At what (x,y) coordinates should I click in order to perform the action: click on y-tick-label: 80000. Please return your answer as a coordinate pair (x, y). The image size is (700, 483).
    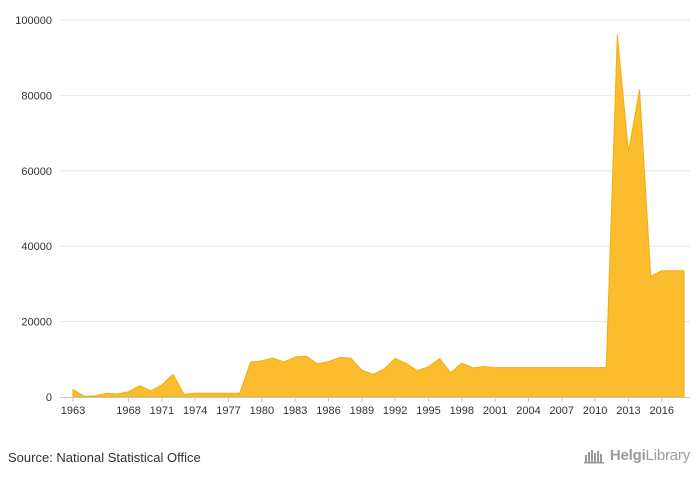
    Looking at the image, I should click on (36, 96).